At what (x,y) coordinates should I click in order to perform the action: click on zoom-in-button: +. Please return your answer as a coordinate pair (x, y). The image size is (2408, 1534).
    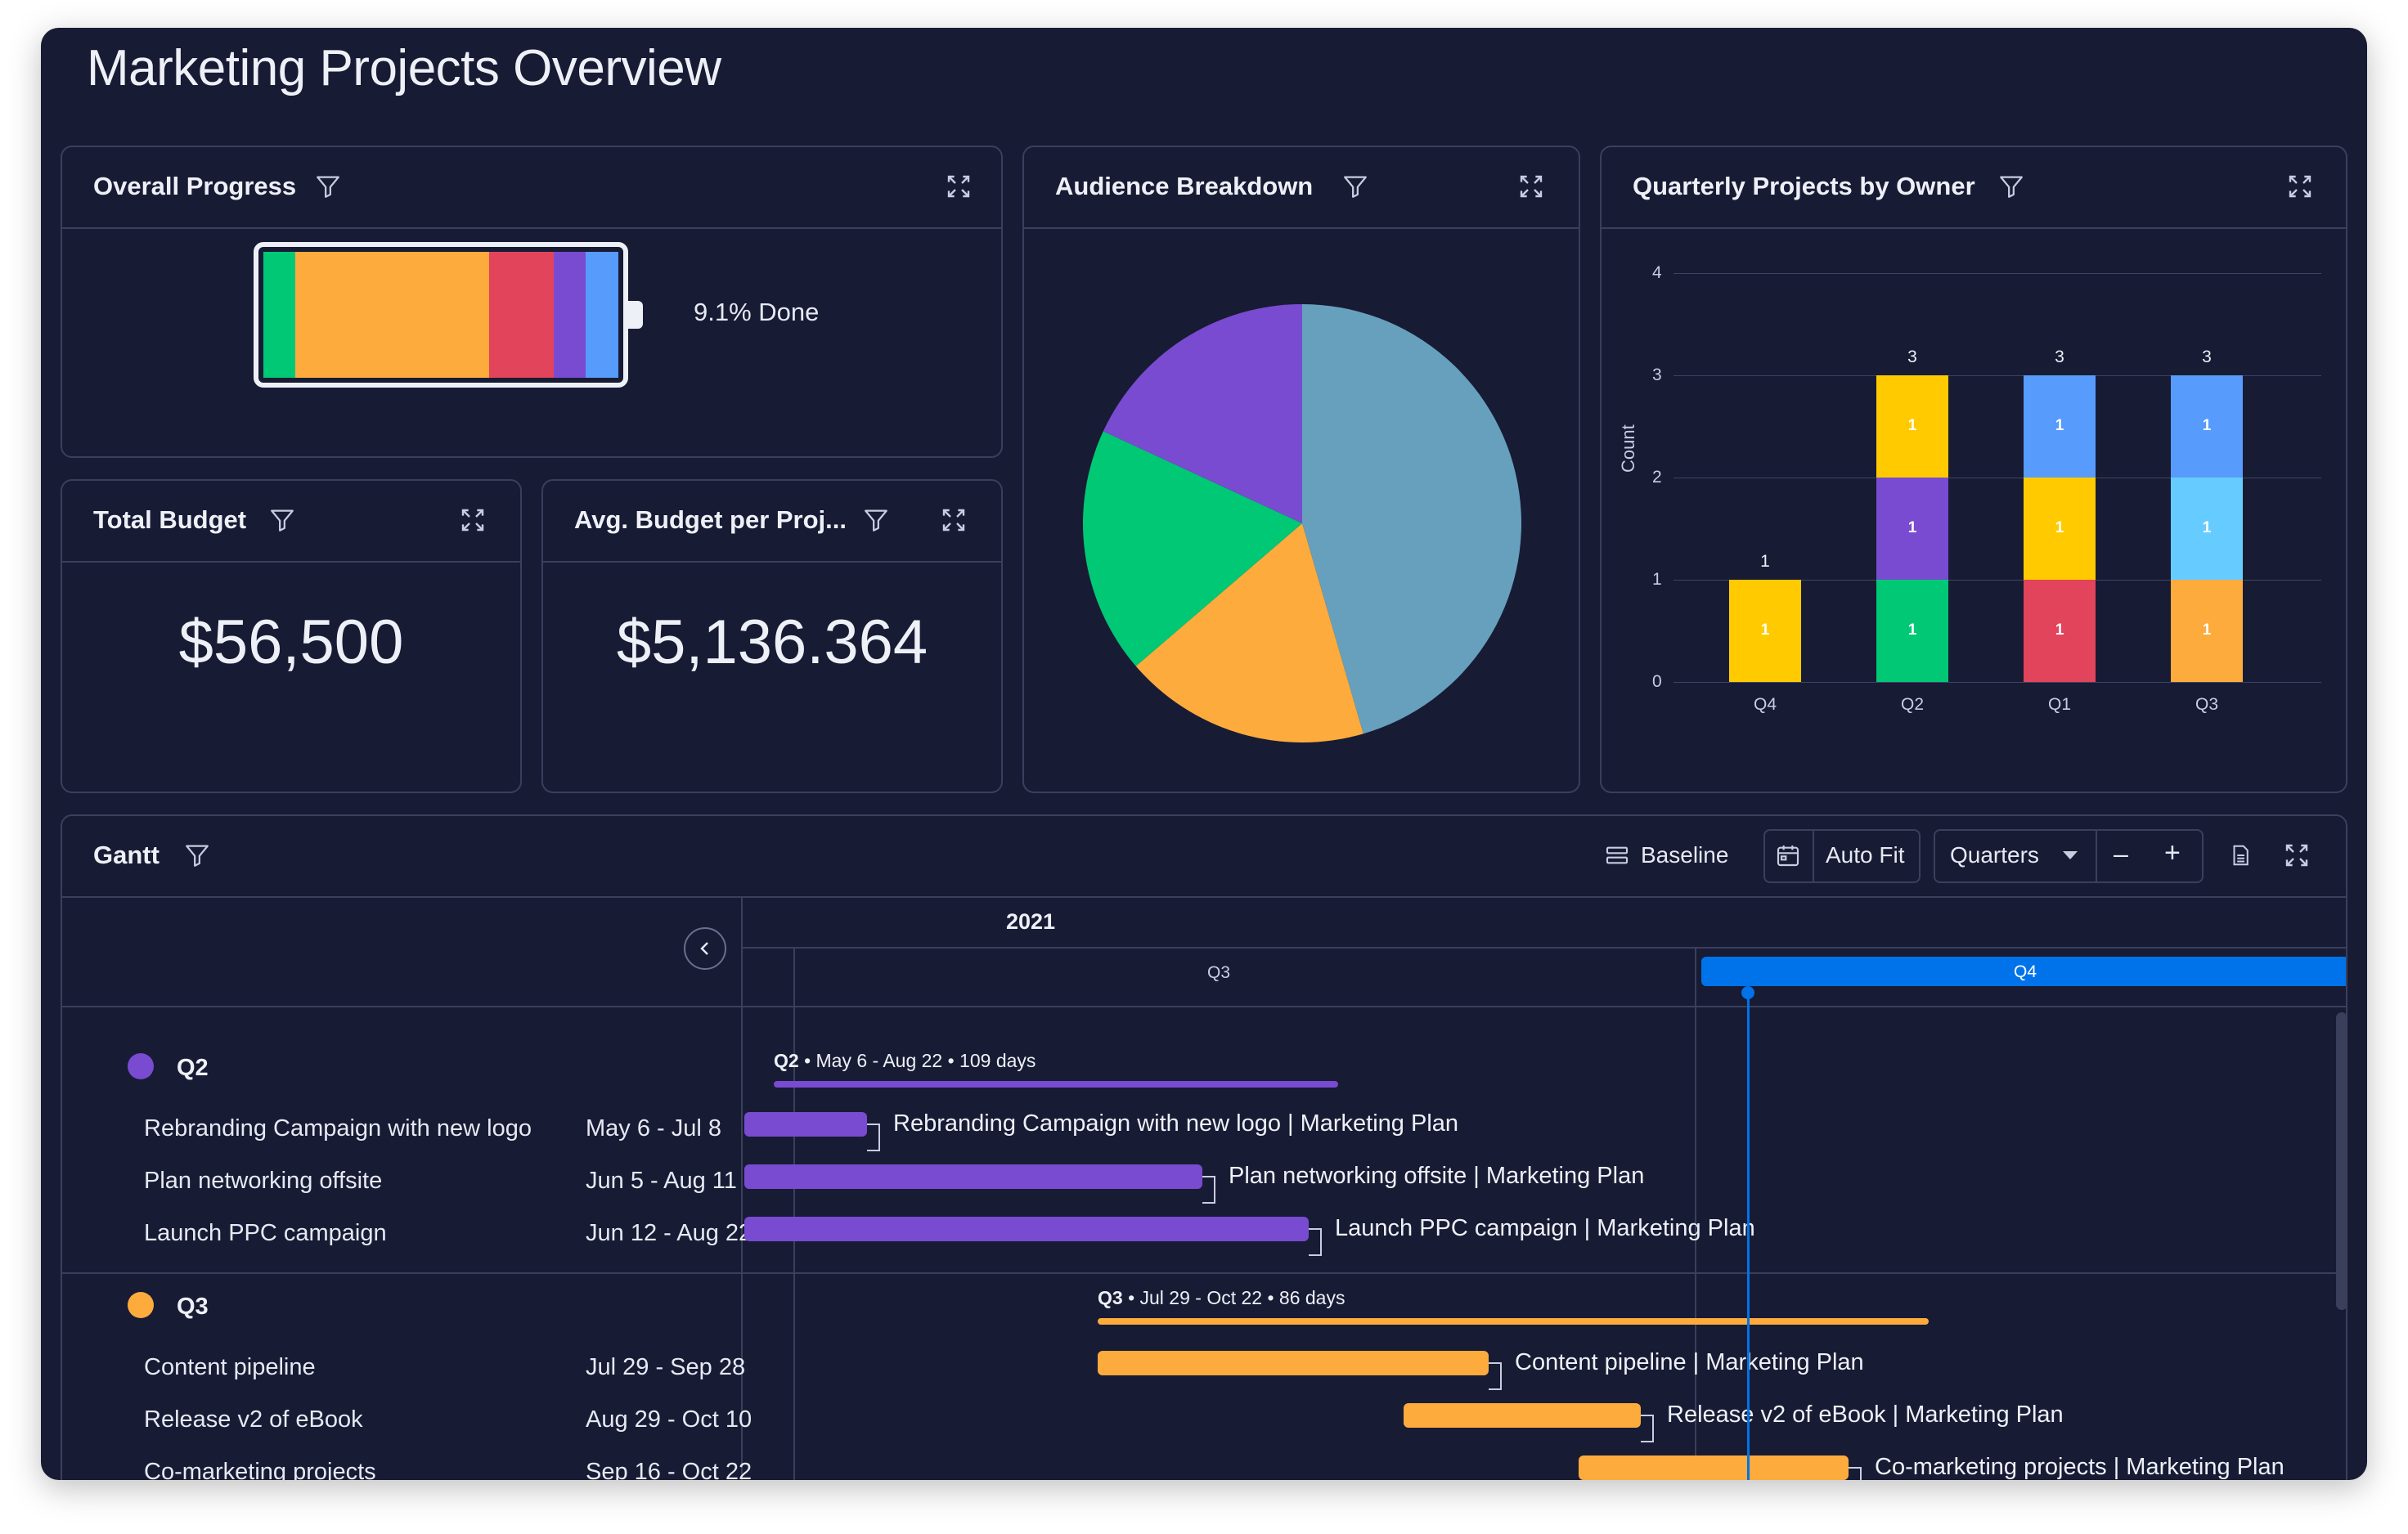
    Looking at the image, I should click on (2172, 852).